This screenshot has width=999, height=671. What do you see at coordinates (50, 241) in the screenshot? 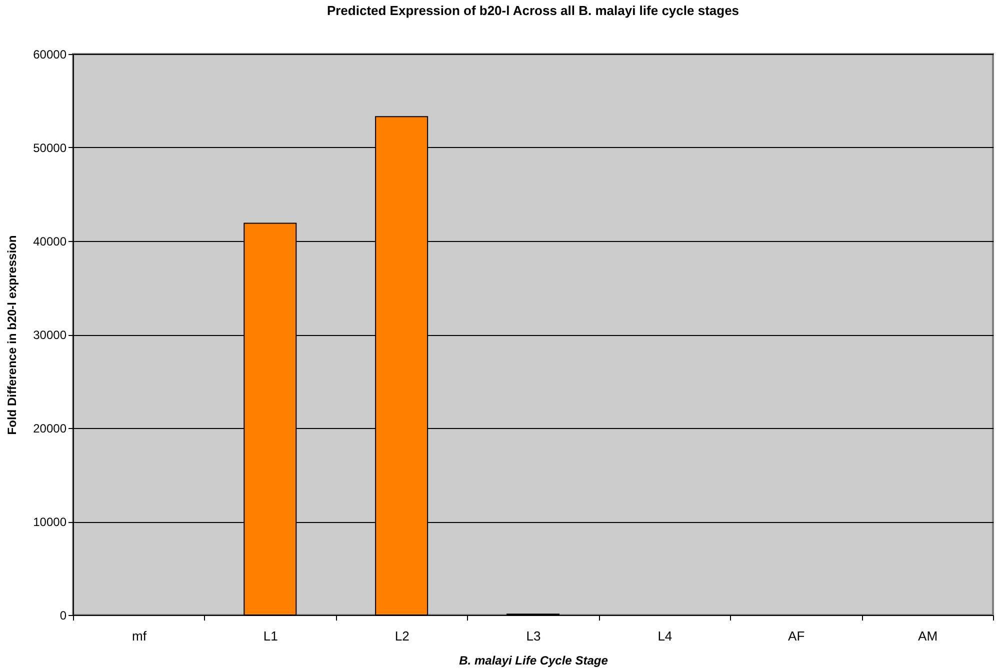
I see `y-tick-label: 40000` at bounding box center [50, 241].